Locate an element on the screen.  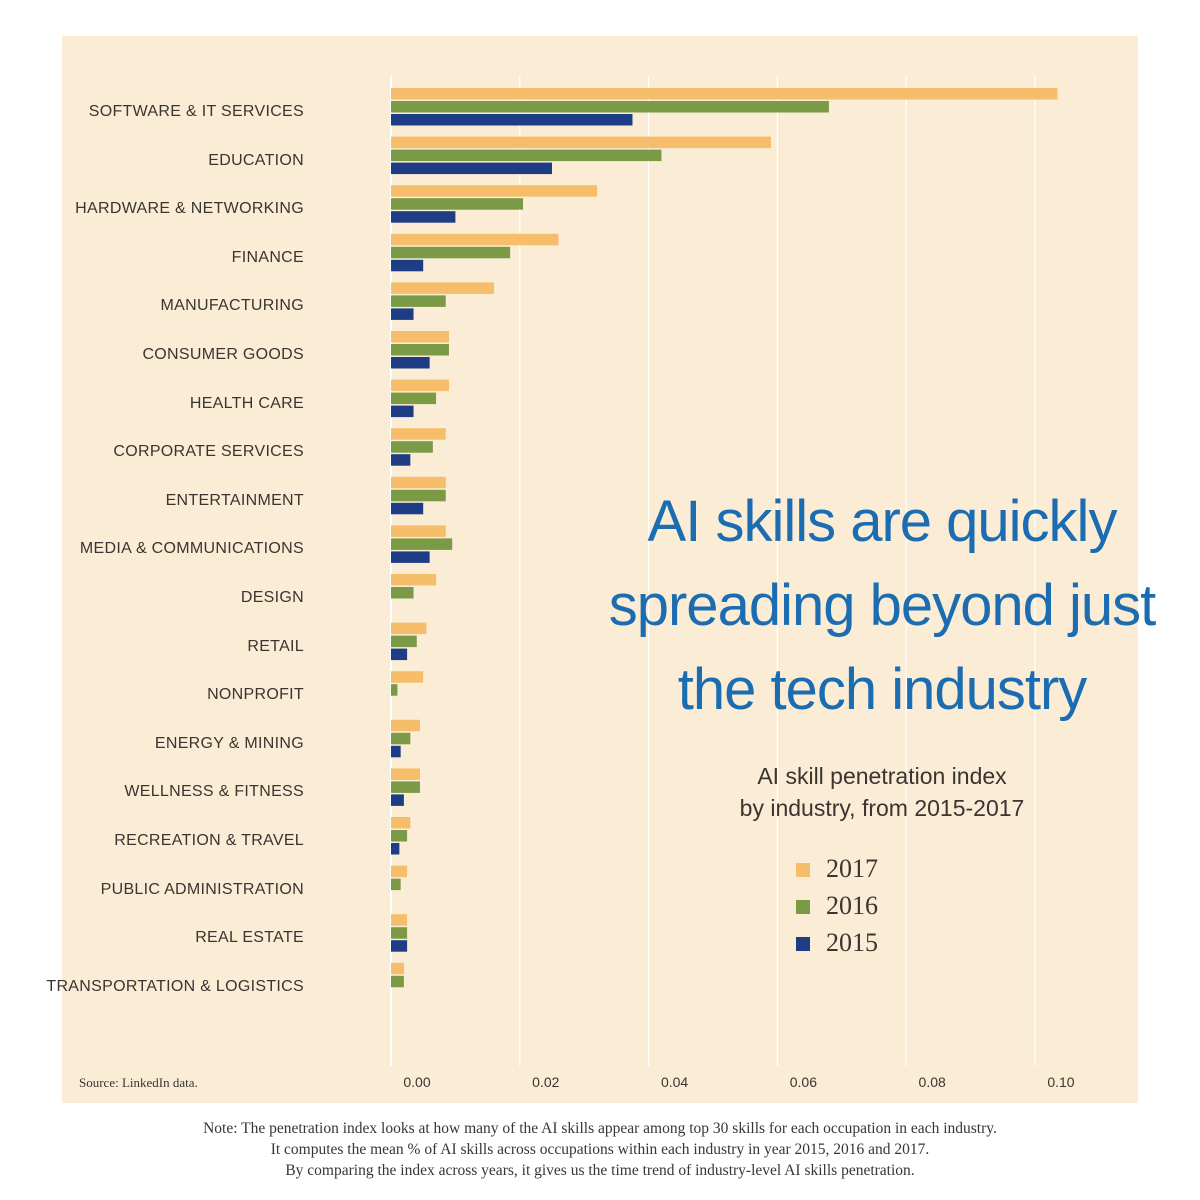
subtitle-line: AI skill penetration index is located at coordinates (882, 776).